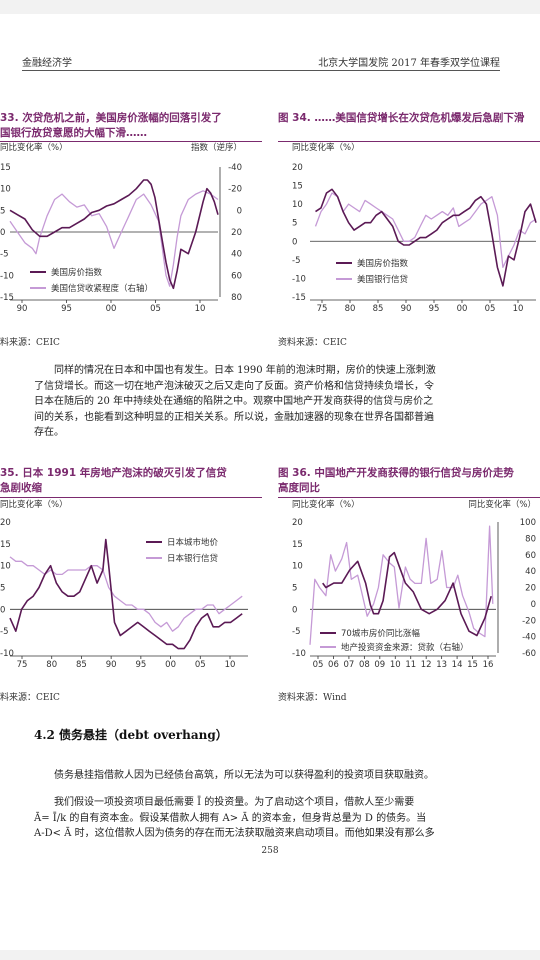 The width and height of the screenshot is (540, 960). What do you see at coordinates (409, 481) in the screenshot?
I see `figure-36-title: 图 36. 中国地产开发商获得的银行信贷与房价走势 高度同比` at bounding box center [409, 481].